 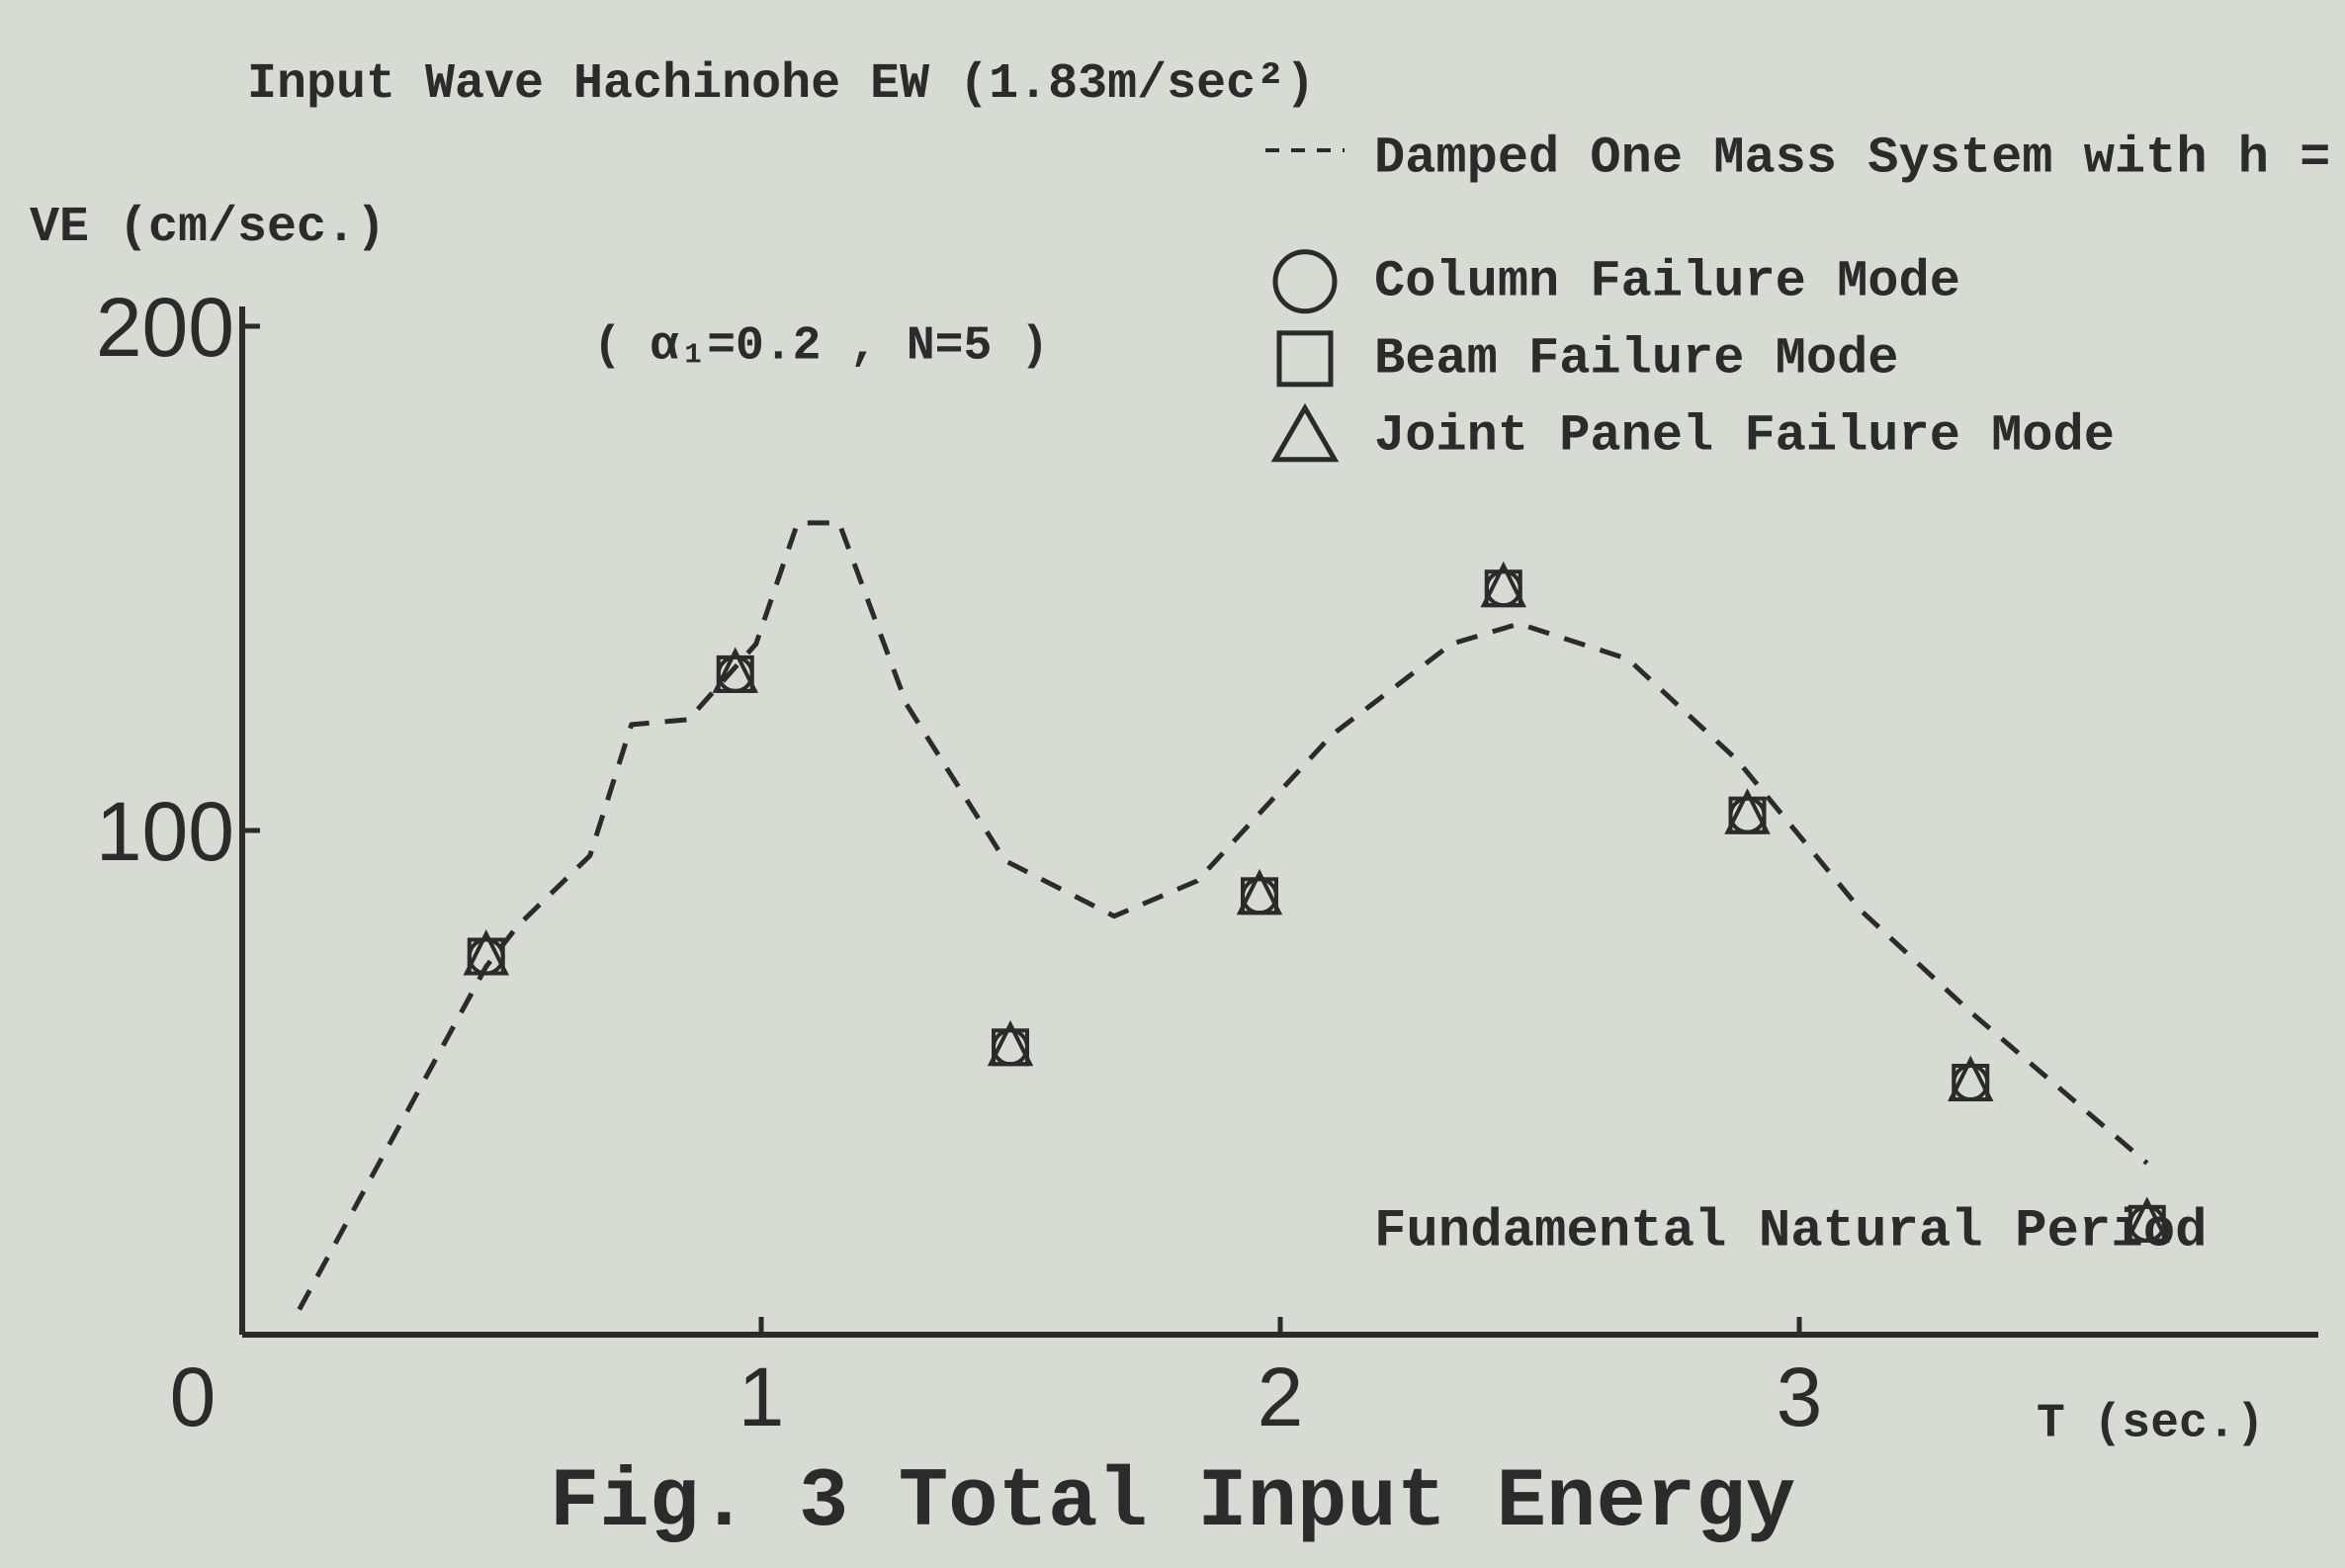 I want to click on x-tick-label: 1, so click(x=761, y=1396).